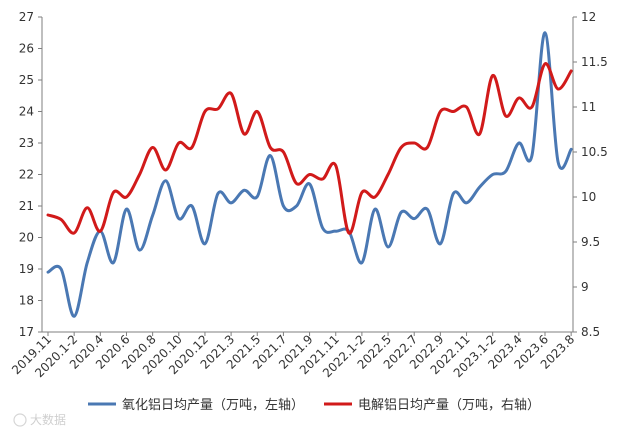 This screenshot has width=622, height=433. What do you see at coordinates (26, 269) in the screenshot?
I see `y-left-tick-label: 19` at bounding box center [26, 269].